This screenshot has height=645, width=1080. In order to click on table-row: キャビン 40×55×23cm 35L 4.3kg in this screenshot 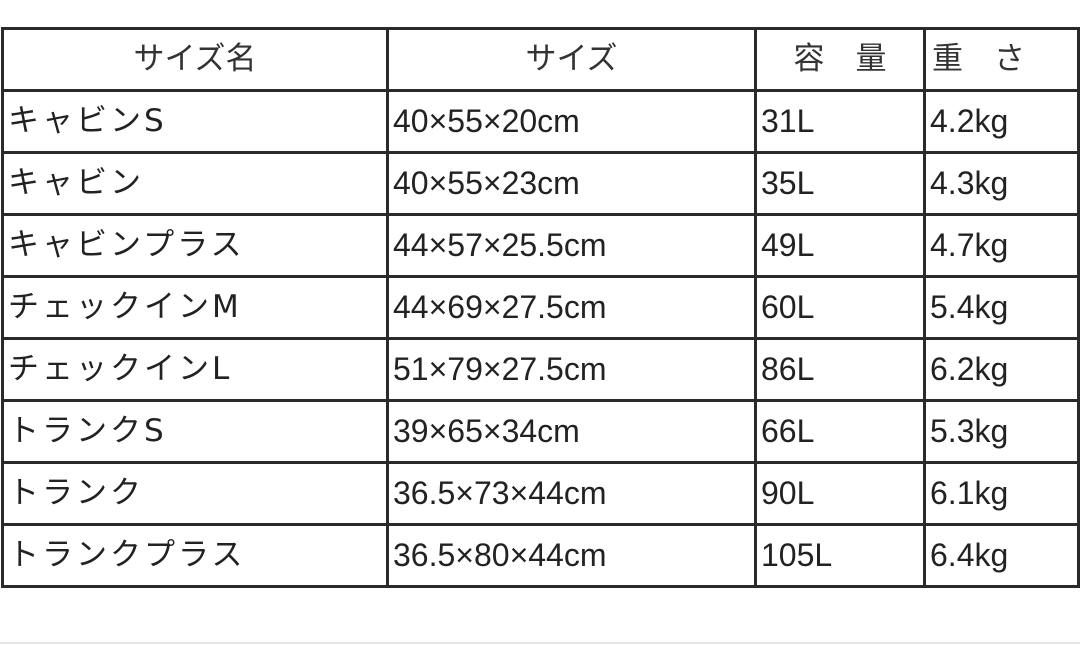, I will do `click(540, 183)`.